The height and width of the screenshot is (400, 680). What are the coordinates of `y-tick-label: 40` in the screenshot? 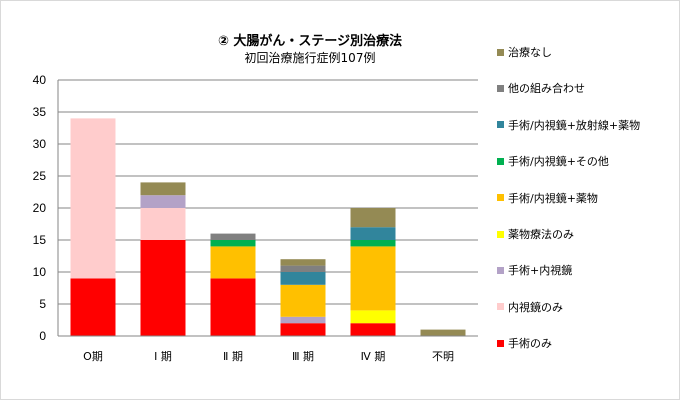 It's located at (40, 80).